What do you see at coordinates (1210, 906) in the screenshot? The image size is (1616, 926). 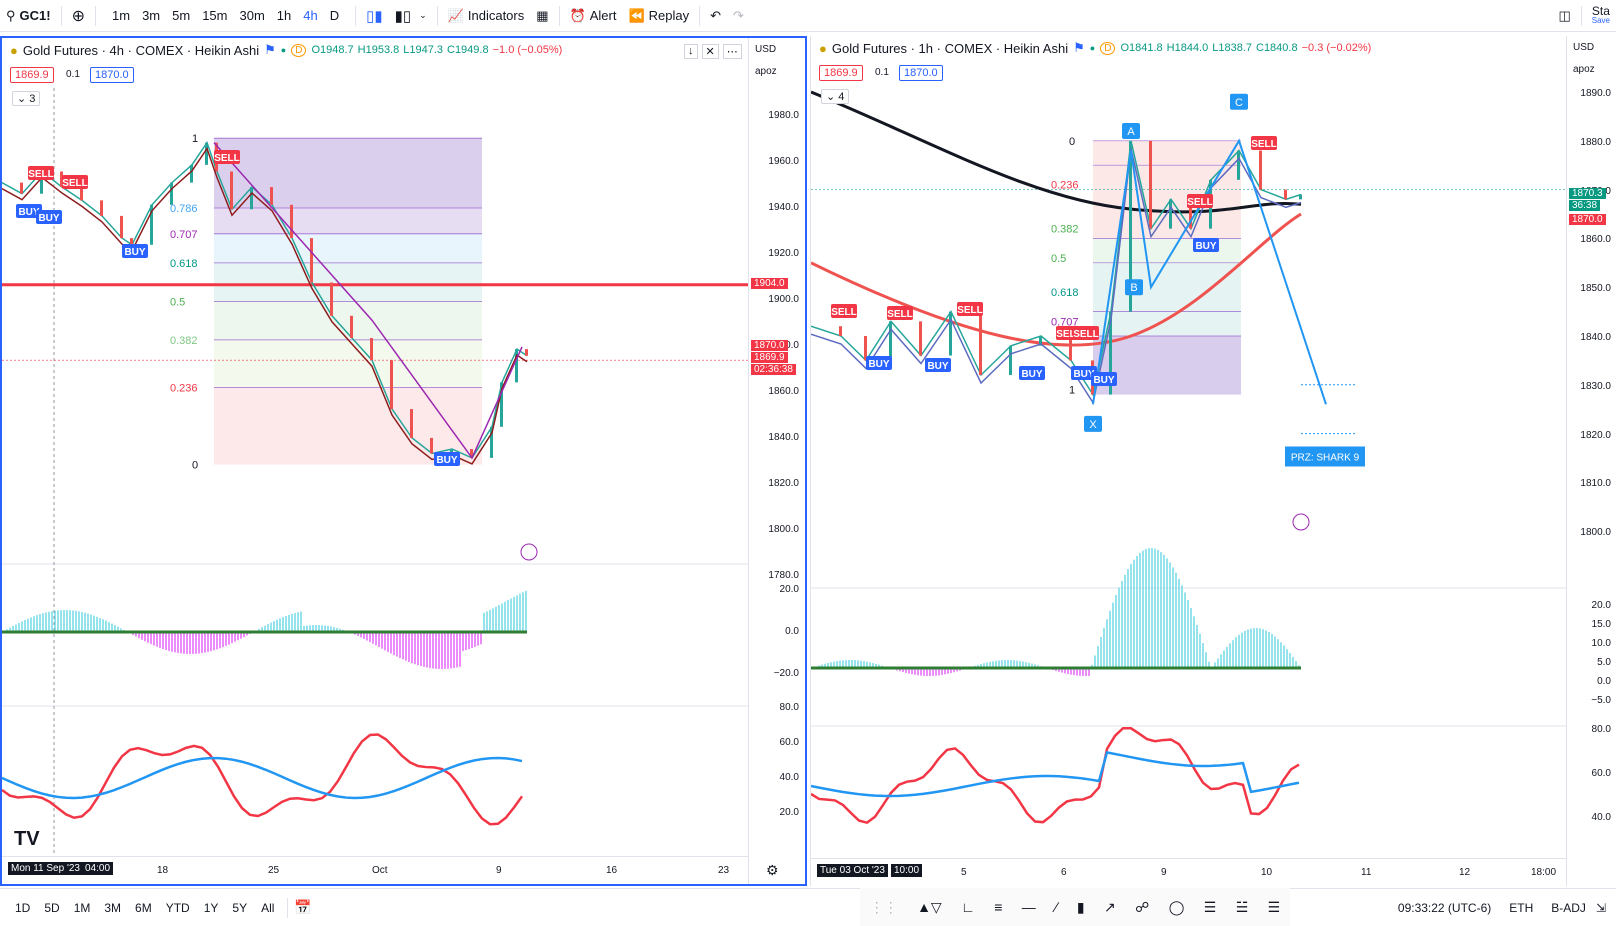 I see `long-position-icon: ☰` at bounding box center [1210, 906].